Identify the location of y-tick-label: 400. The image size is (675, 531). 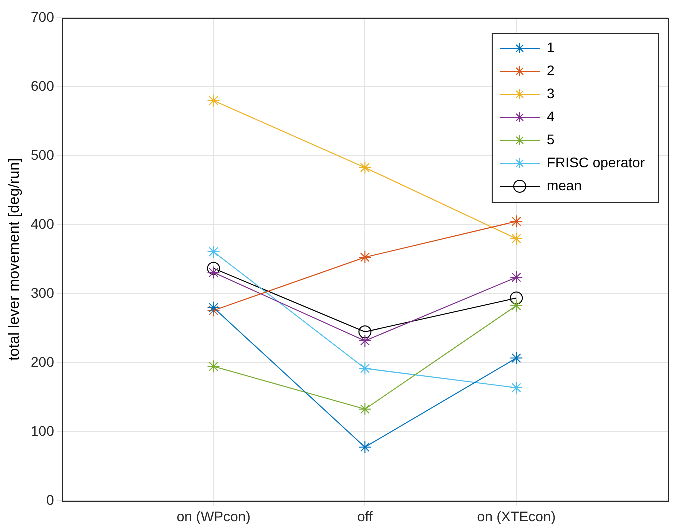
(43, 224).